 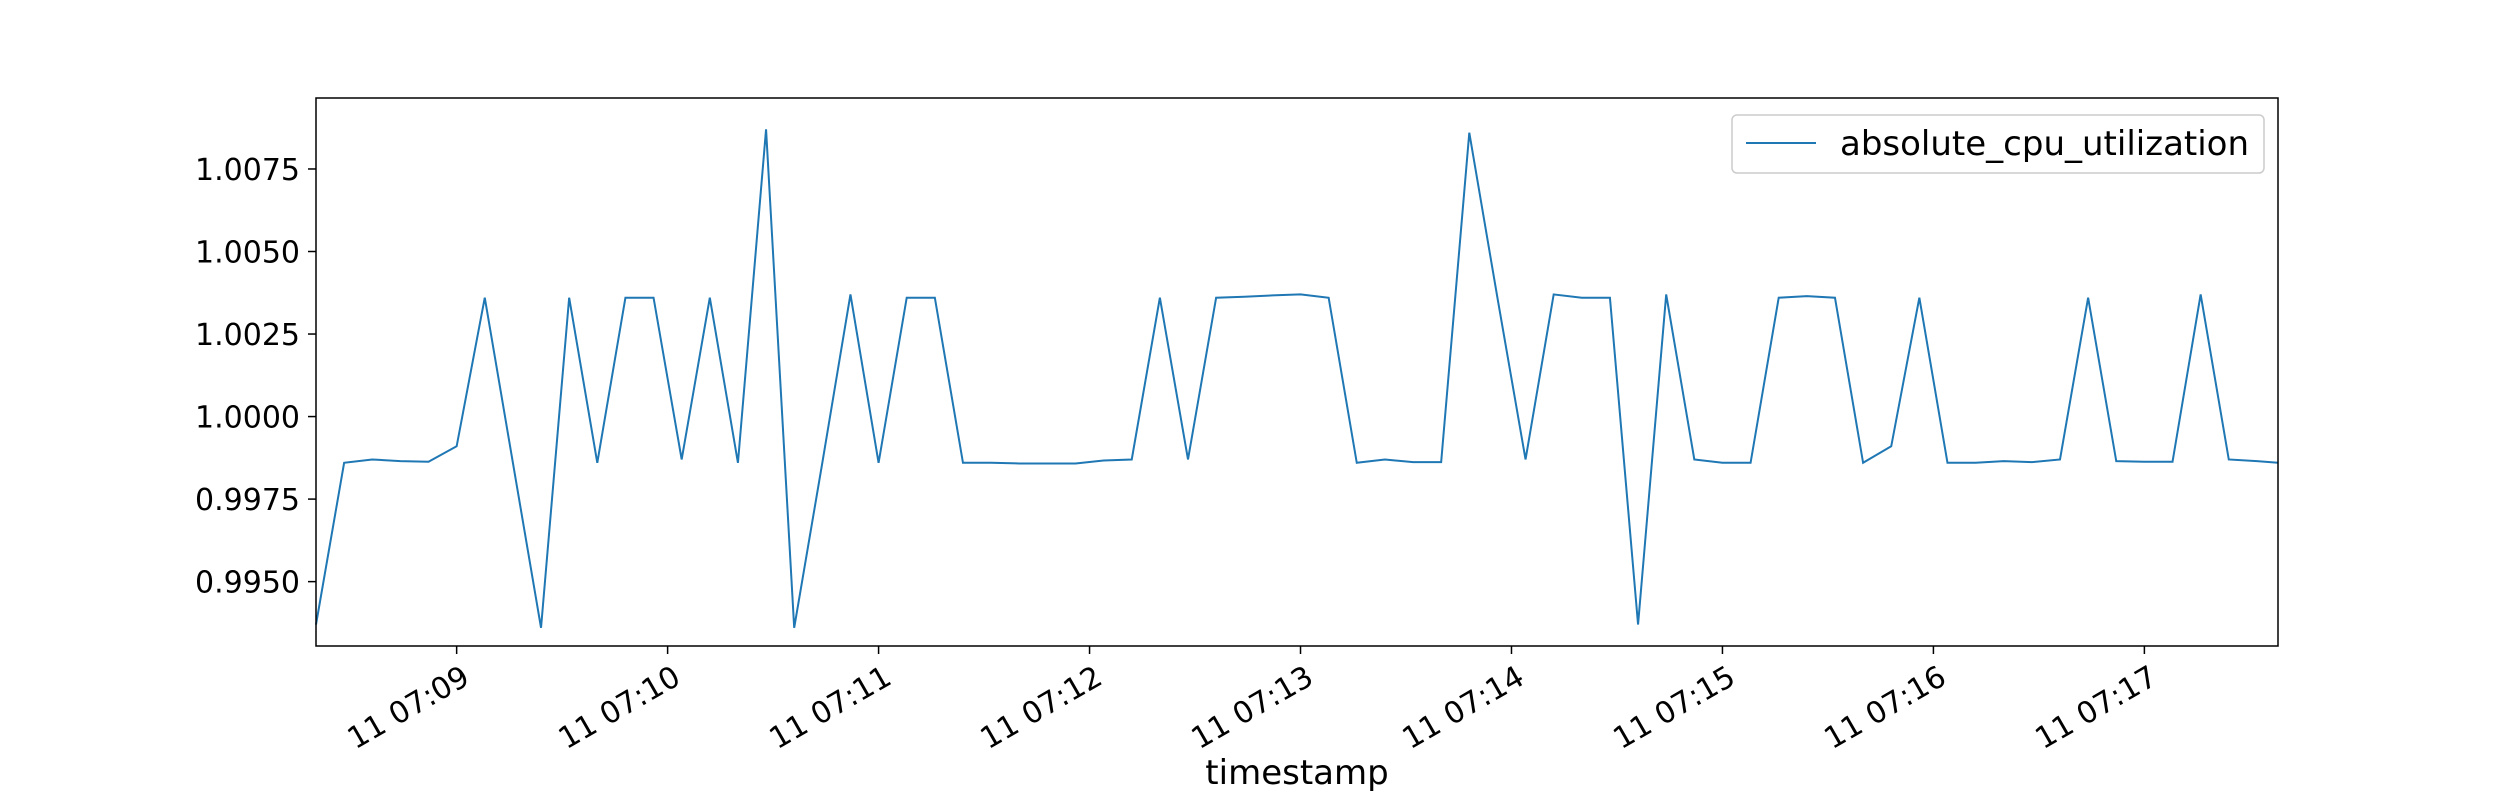 I want to click on y-axis: 0.9950 0.9975 1.0000 1.0025 1.0050 1.0075, so click(x=255, y=377).